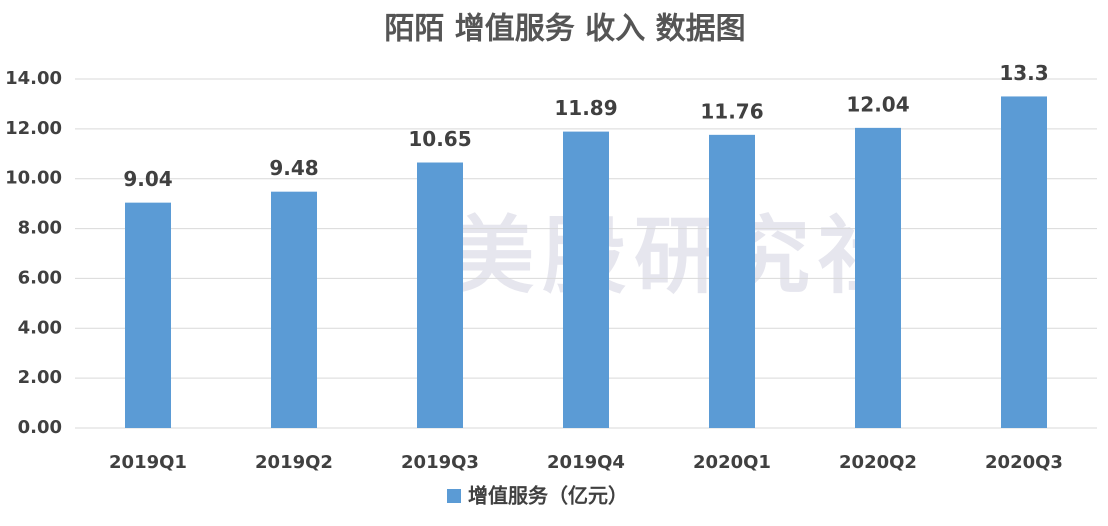 The width and height of the screenshot is (1108, 526). I want to click on legend-swatch, so click(454, 496).